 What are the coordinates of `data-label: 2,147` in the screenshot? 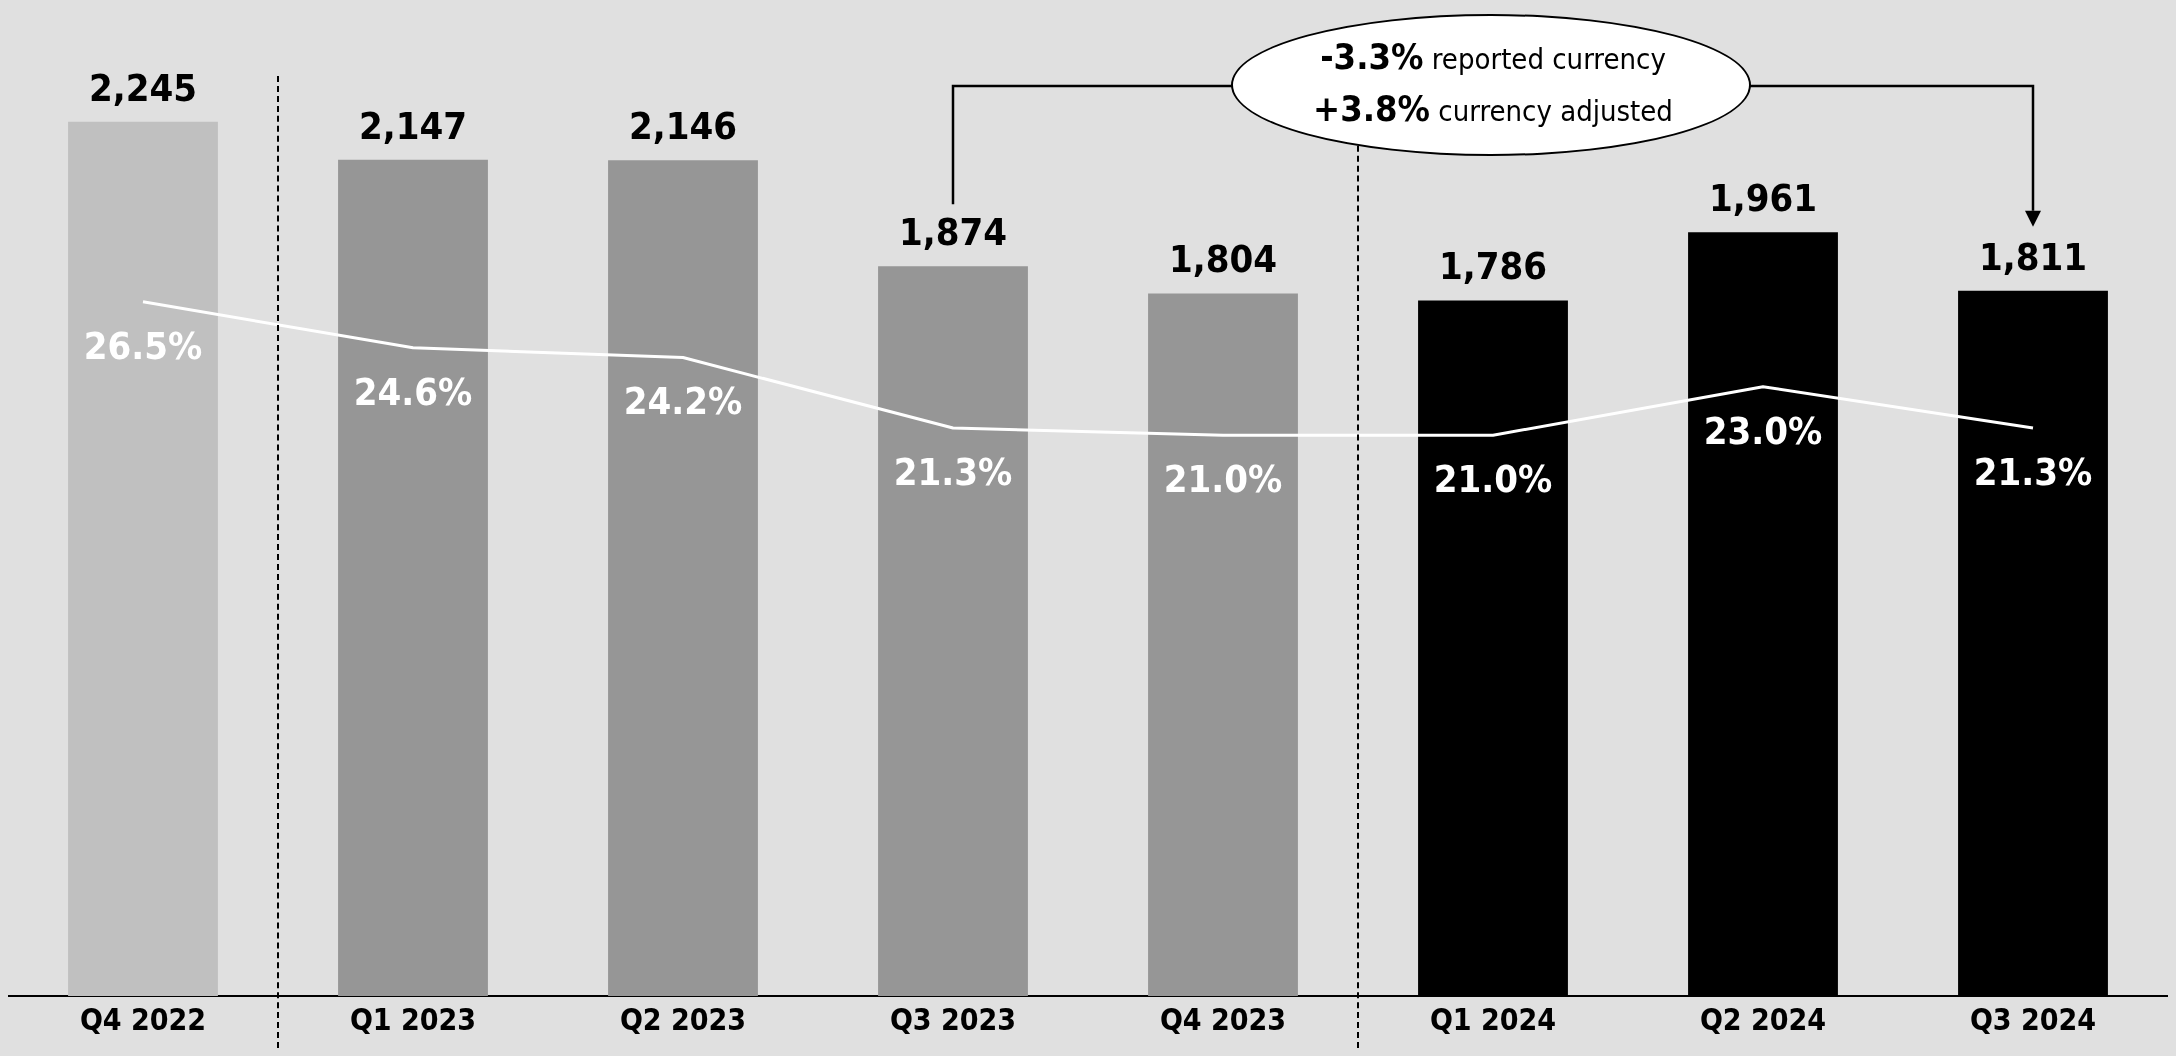 It's located at (413, 125).